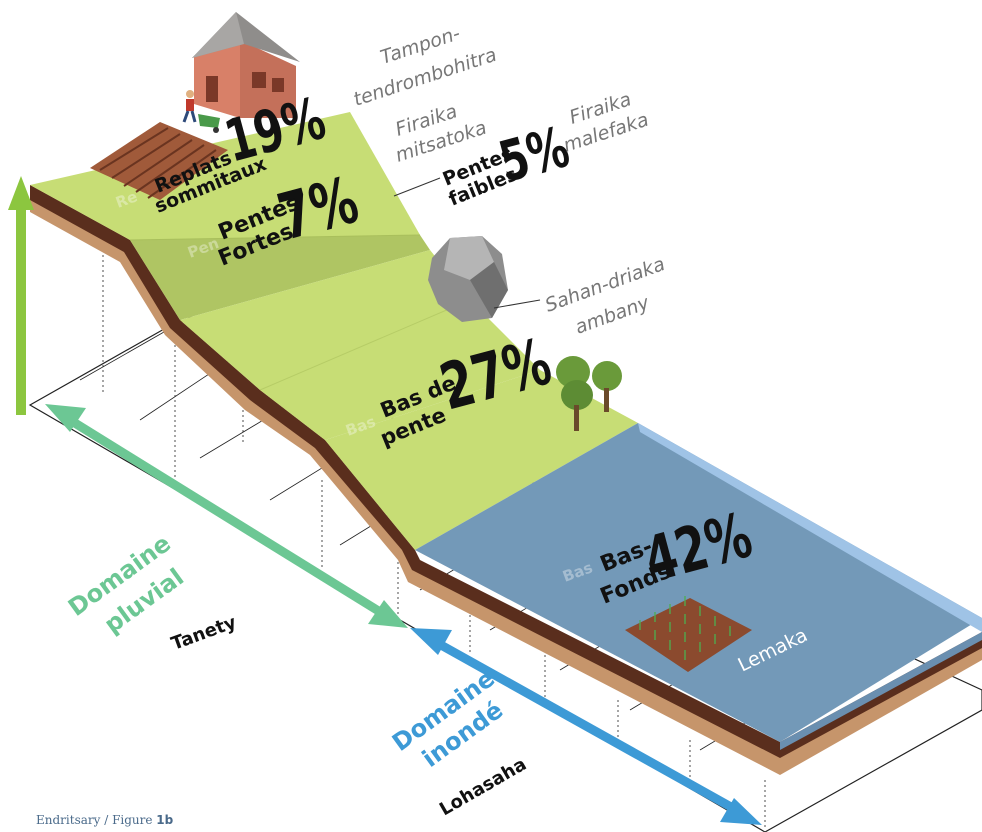  Describe the element at coordinates (226, 516) in the screenshot. I see `pluvial-arrow` at that location.